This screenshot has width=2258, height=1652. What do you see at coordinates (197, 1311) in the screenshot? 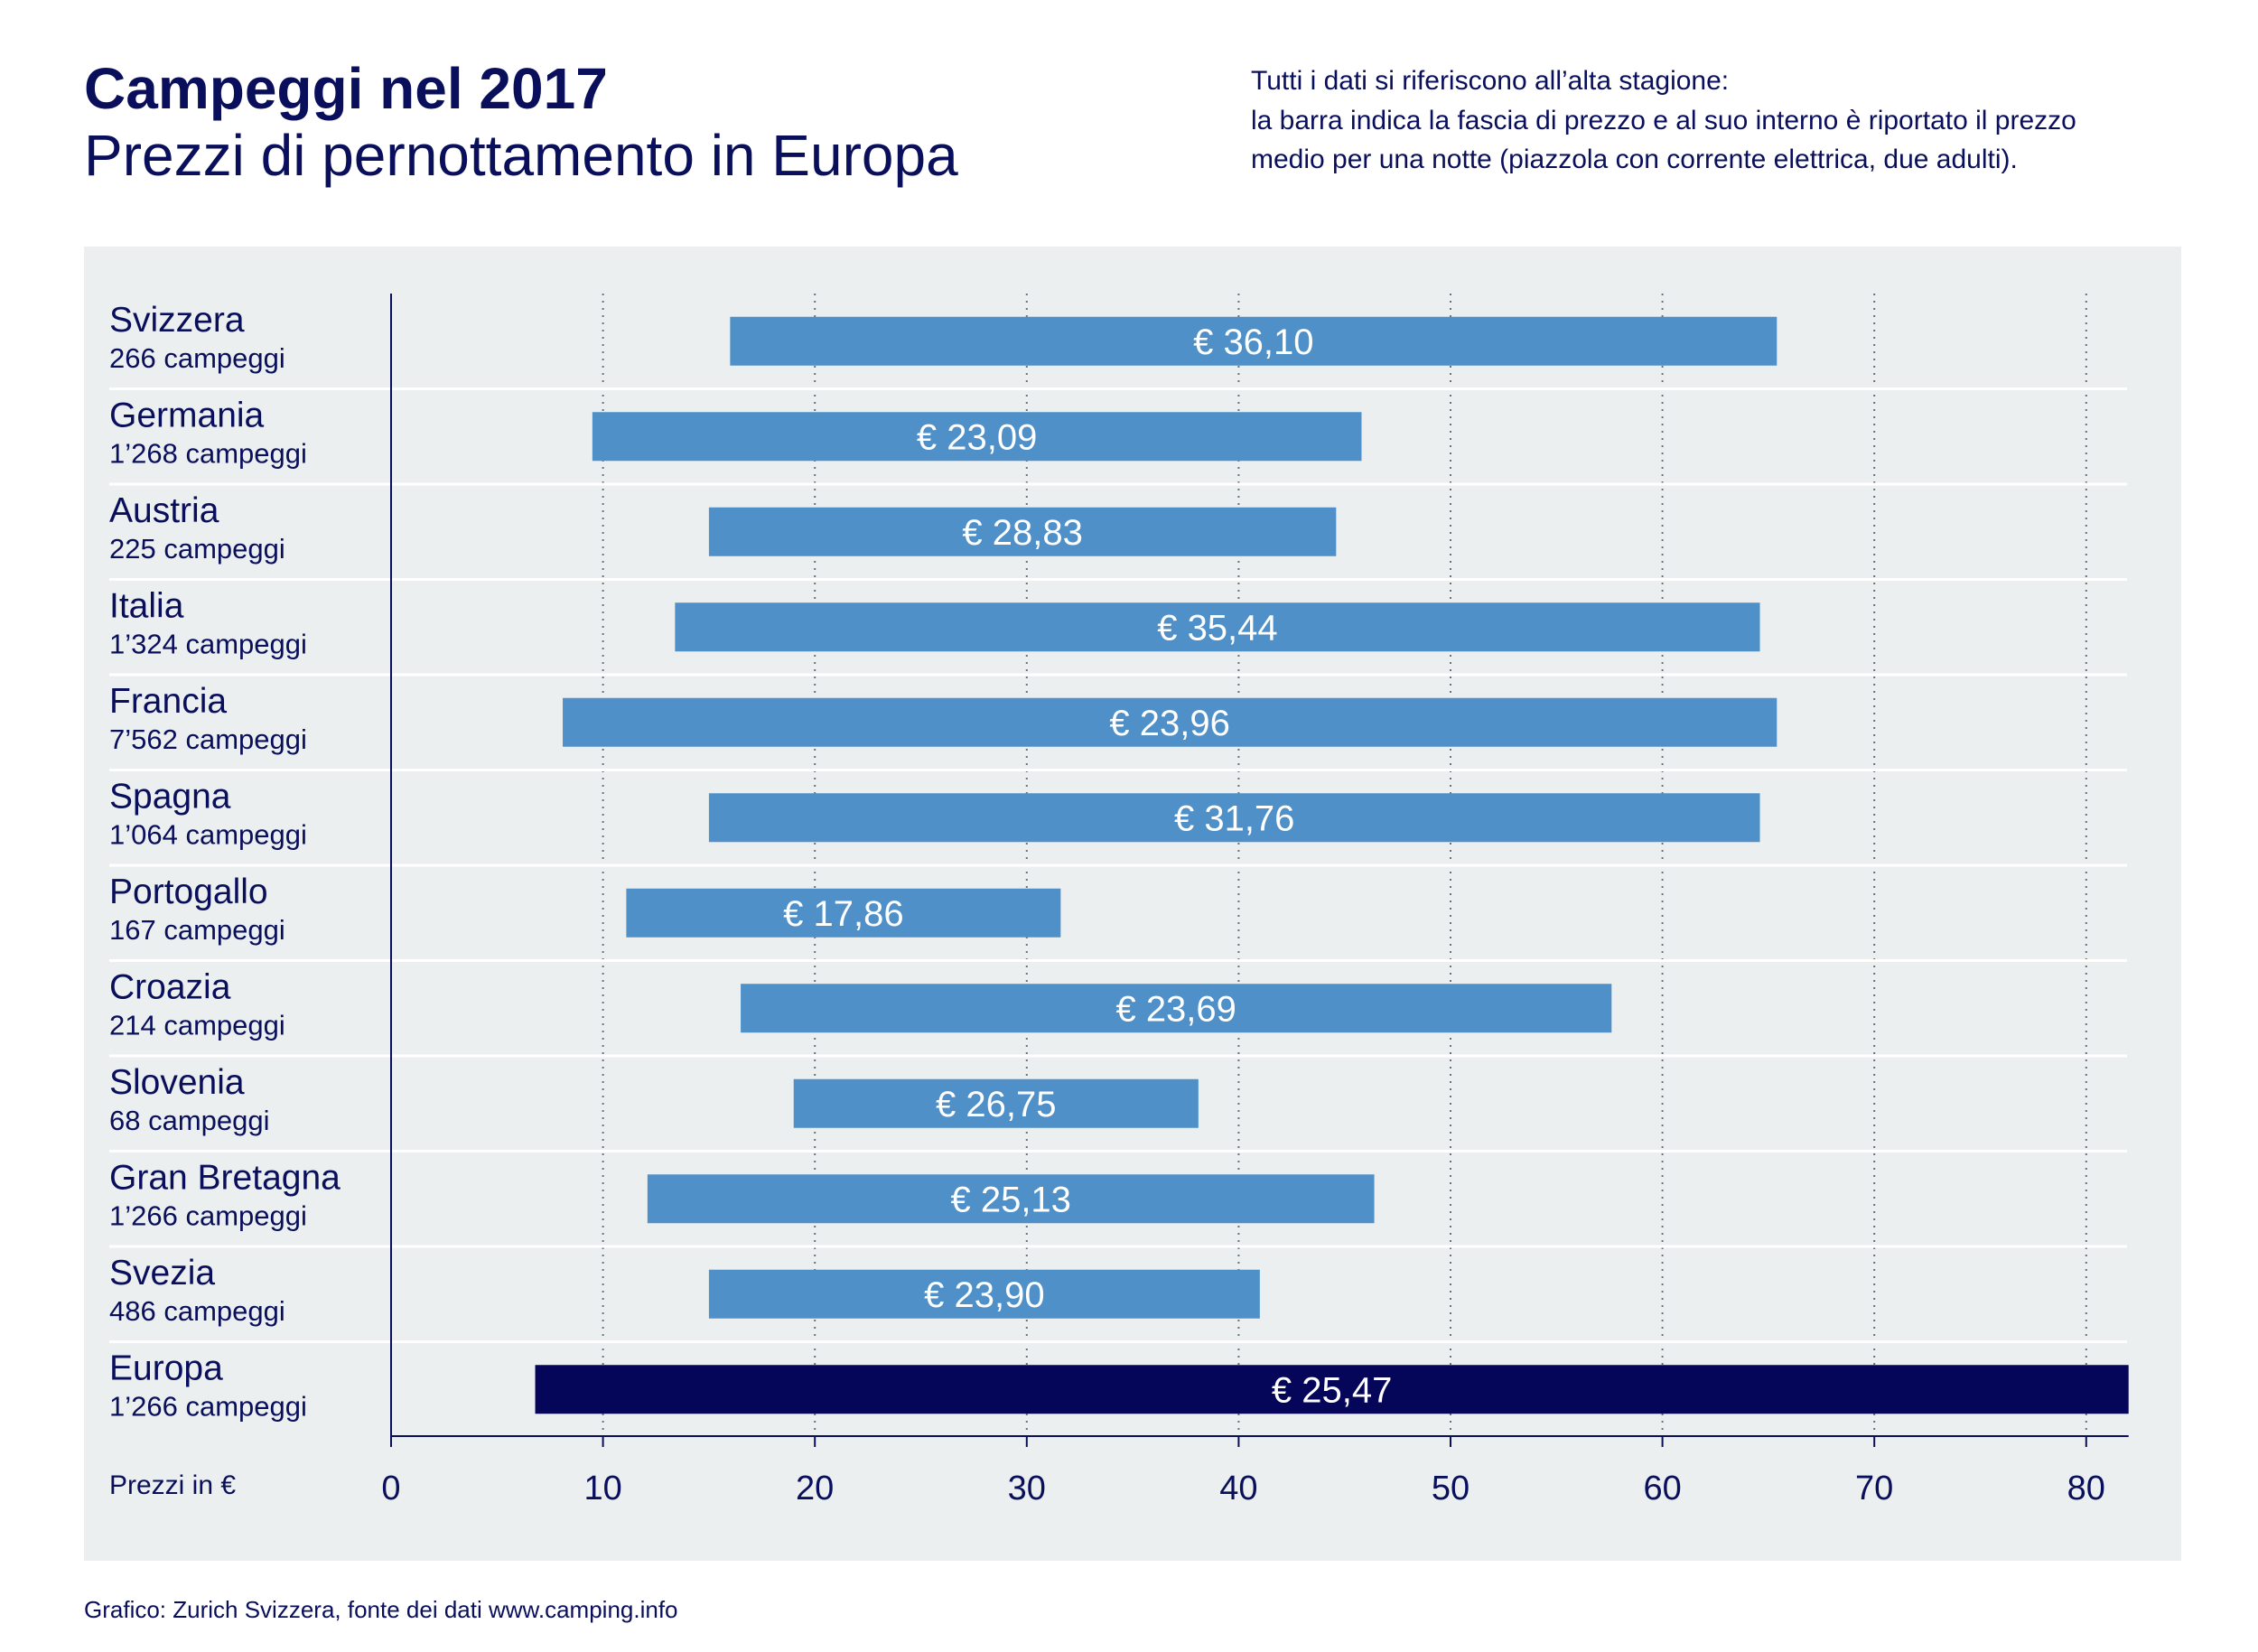
I see `campsite-count: 486 campeggi` at bounding box center [197, 1311].